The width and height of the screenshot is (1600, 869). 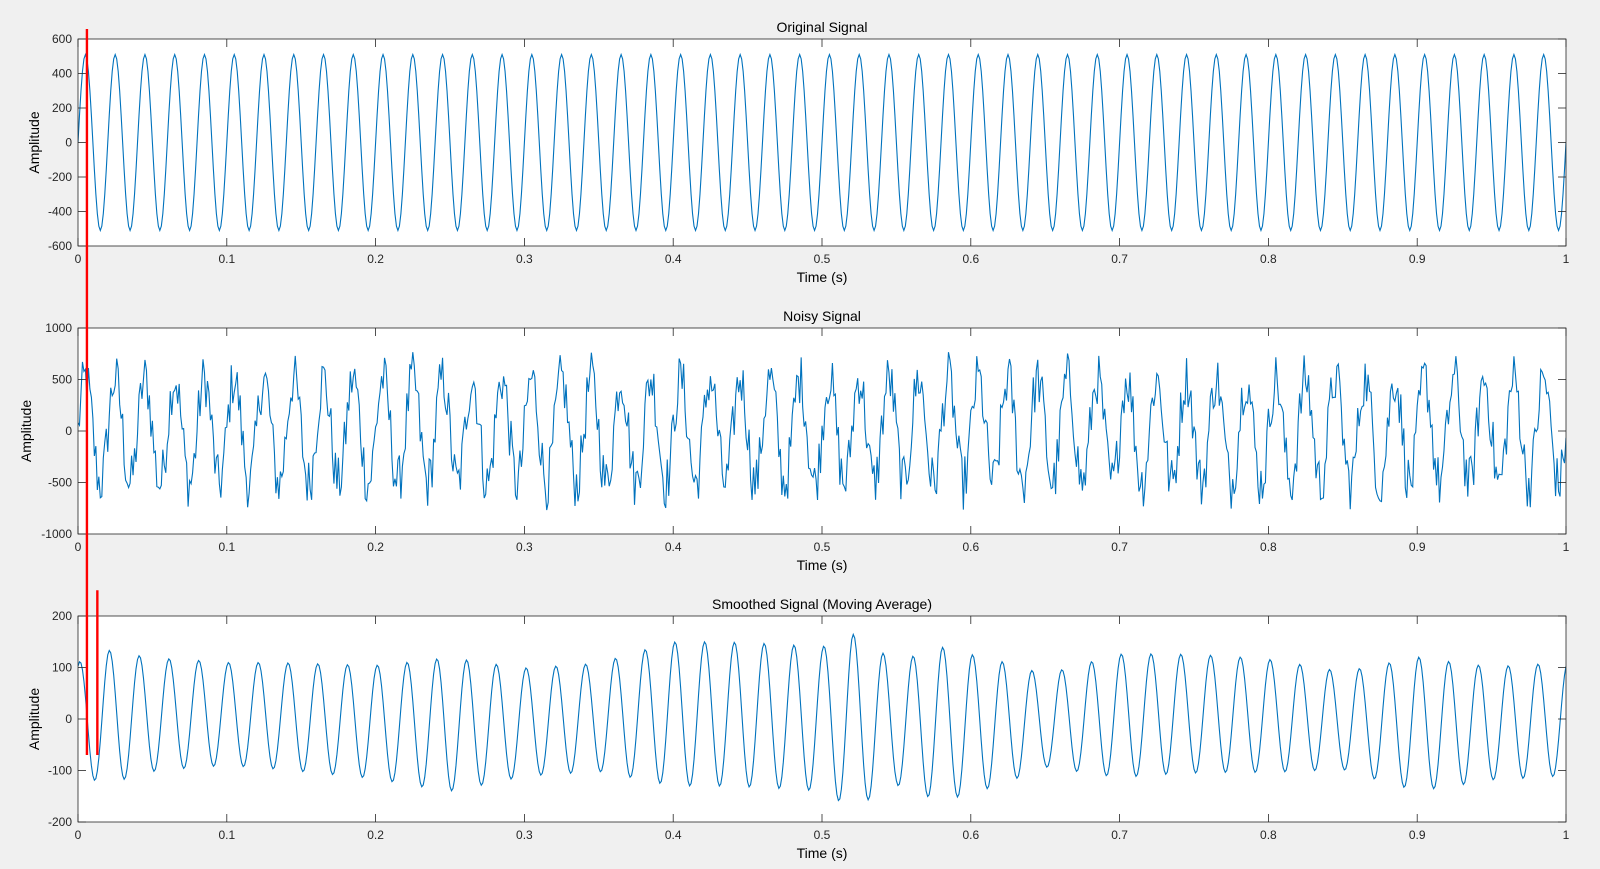 What do you see at coordinates (822, 604) in the screenshot?
I see `chart-title: Smoothed Signal (Moving Average)` at bounding box center [822, 604].